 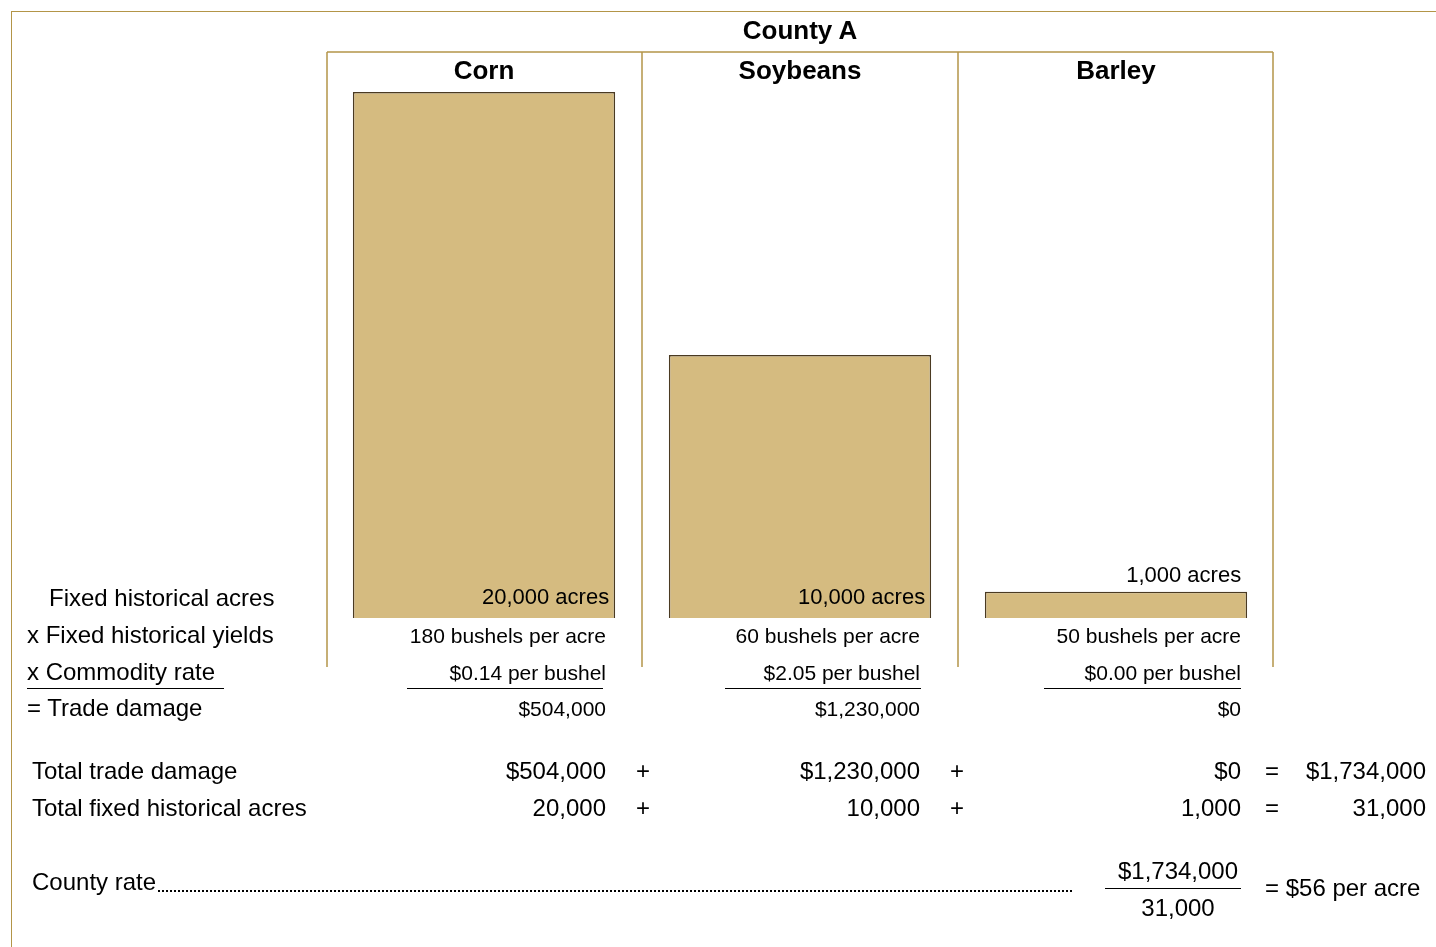 What do you see at coordinates (1210, 807) in the screenshot?
I see `text: 1,000` at bounding box center [1210, 807].